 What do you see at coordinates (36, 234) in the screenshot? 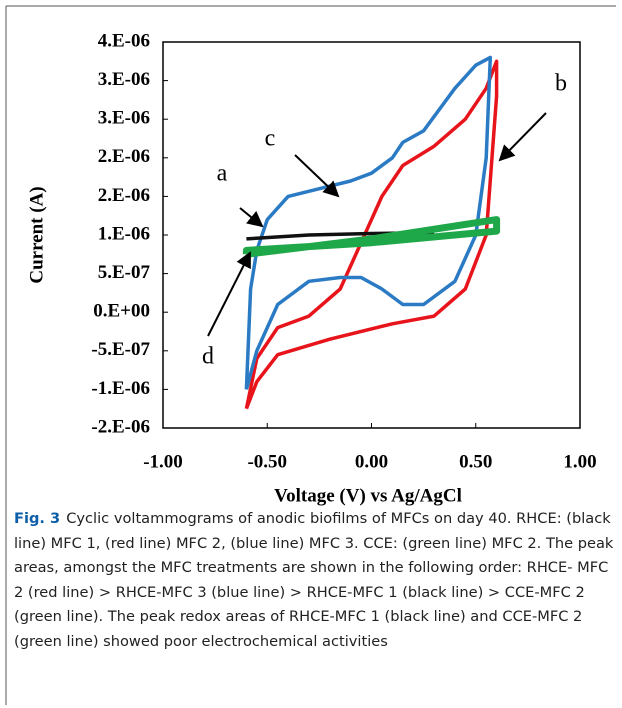
I see `y-axis-title: Current (A)` at bounding box center [36, 234].